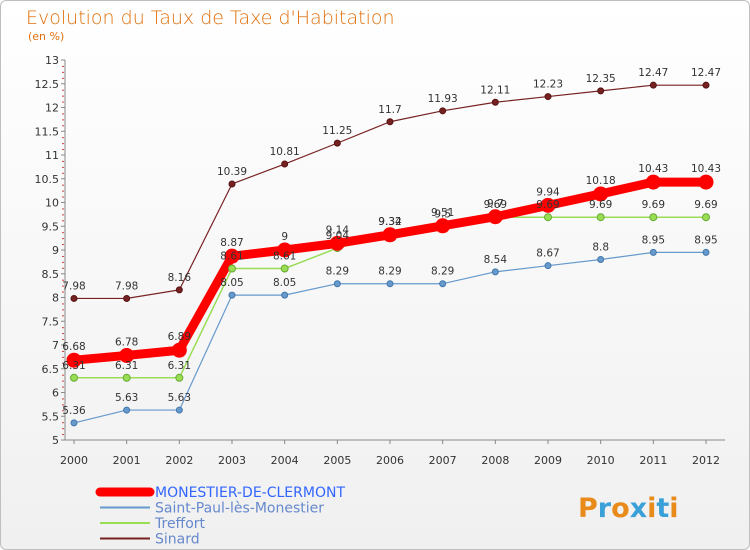 The image size is (750, 550). I want to click on logo-letter: P, so click(588, 508).